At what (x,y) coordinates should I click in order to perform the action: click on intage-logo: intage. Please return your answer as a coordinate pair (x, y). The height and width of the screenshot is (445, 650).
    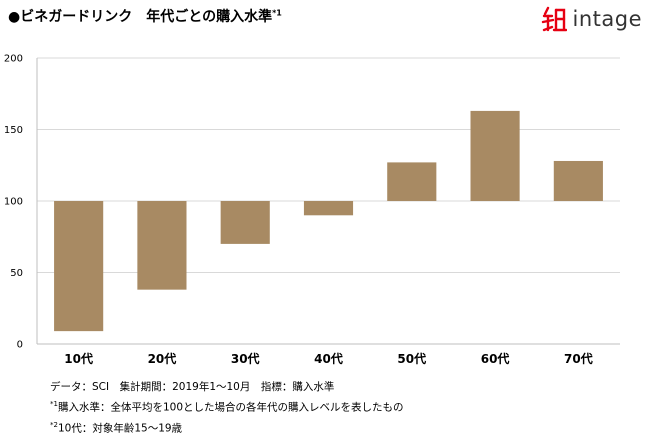
    Looking at the image, I should click on (592, 19).